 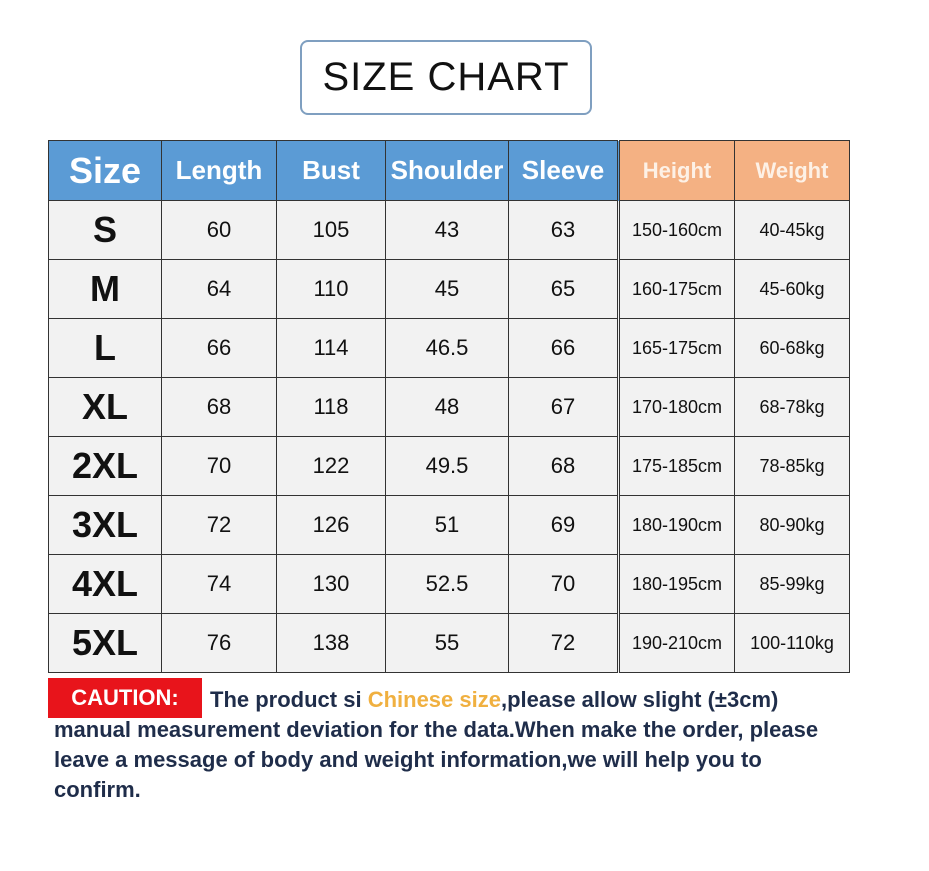 I want to click on table-cell-length: 60, so click(x=219, y=230).